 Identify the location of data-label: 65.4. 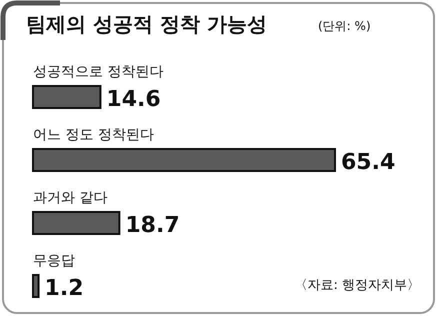
(368, 162).